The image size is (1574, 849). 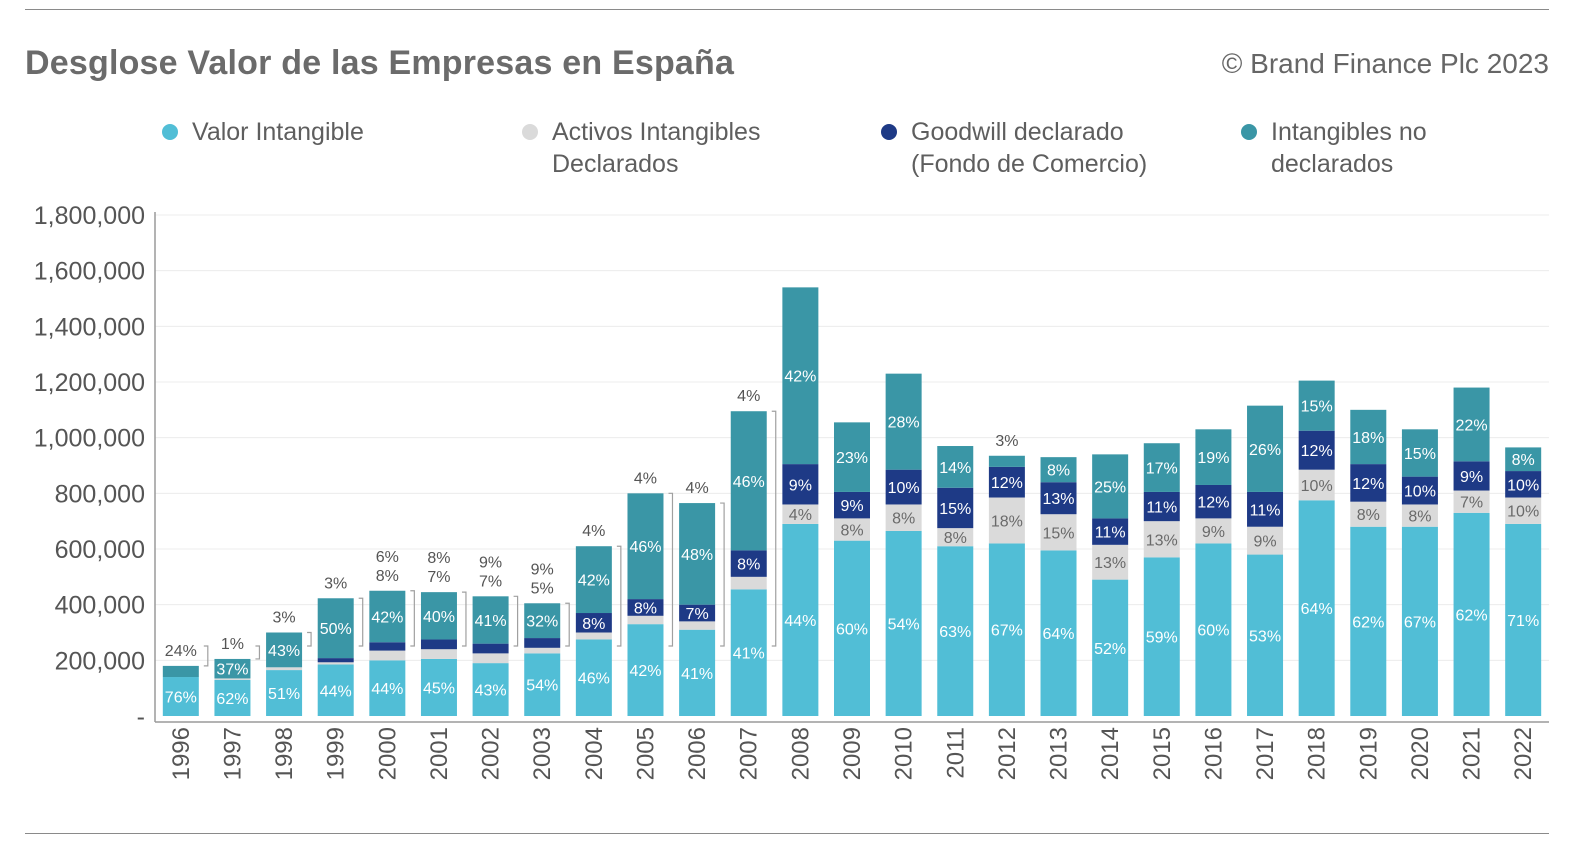 What do you see at coordinates (594, 753) in the screenshot?
I see `x-tick-label: 2004` at bounding box center [594, 753].